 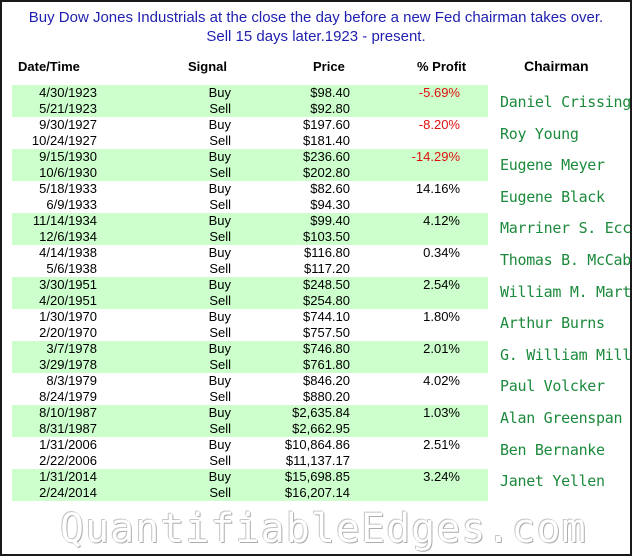 I want to click on buy-price: $99.40, so click(x=330, y=220).